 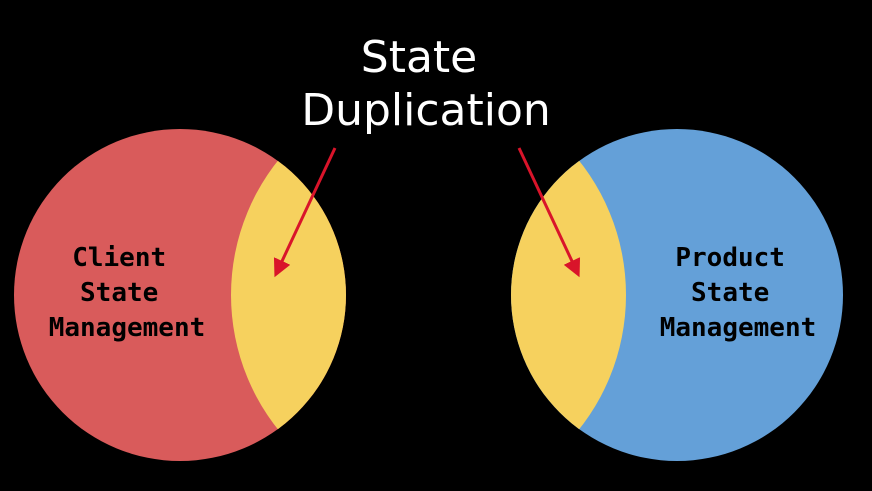 I want to click on product-label-line-2: State, so click(x=730, y=293).